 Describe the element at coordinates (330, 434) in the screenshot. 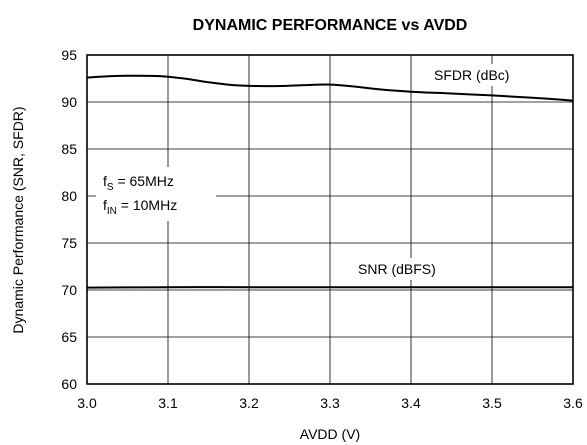

I see `x-axis-label: AVDD (V)` at that location.